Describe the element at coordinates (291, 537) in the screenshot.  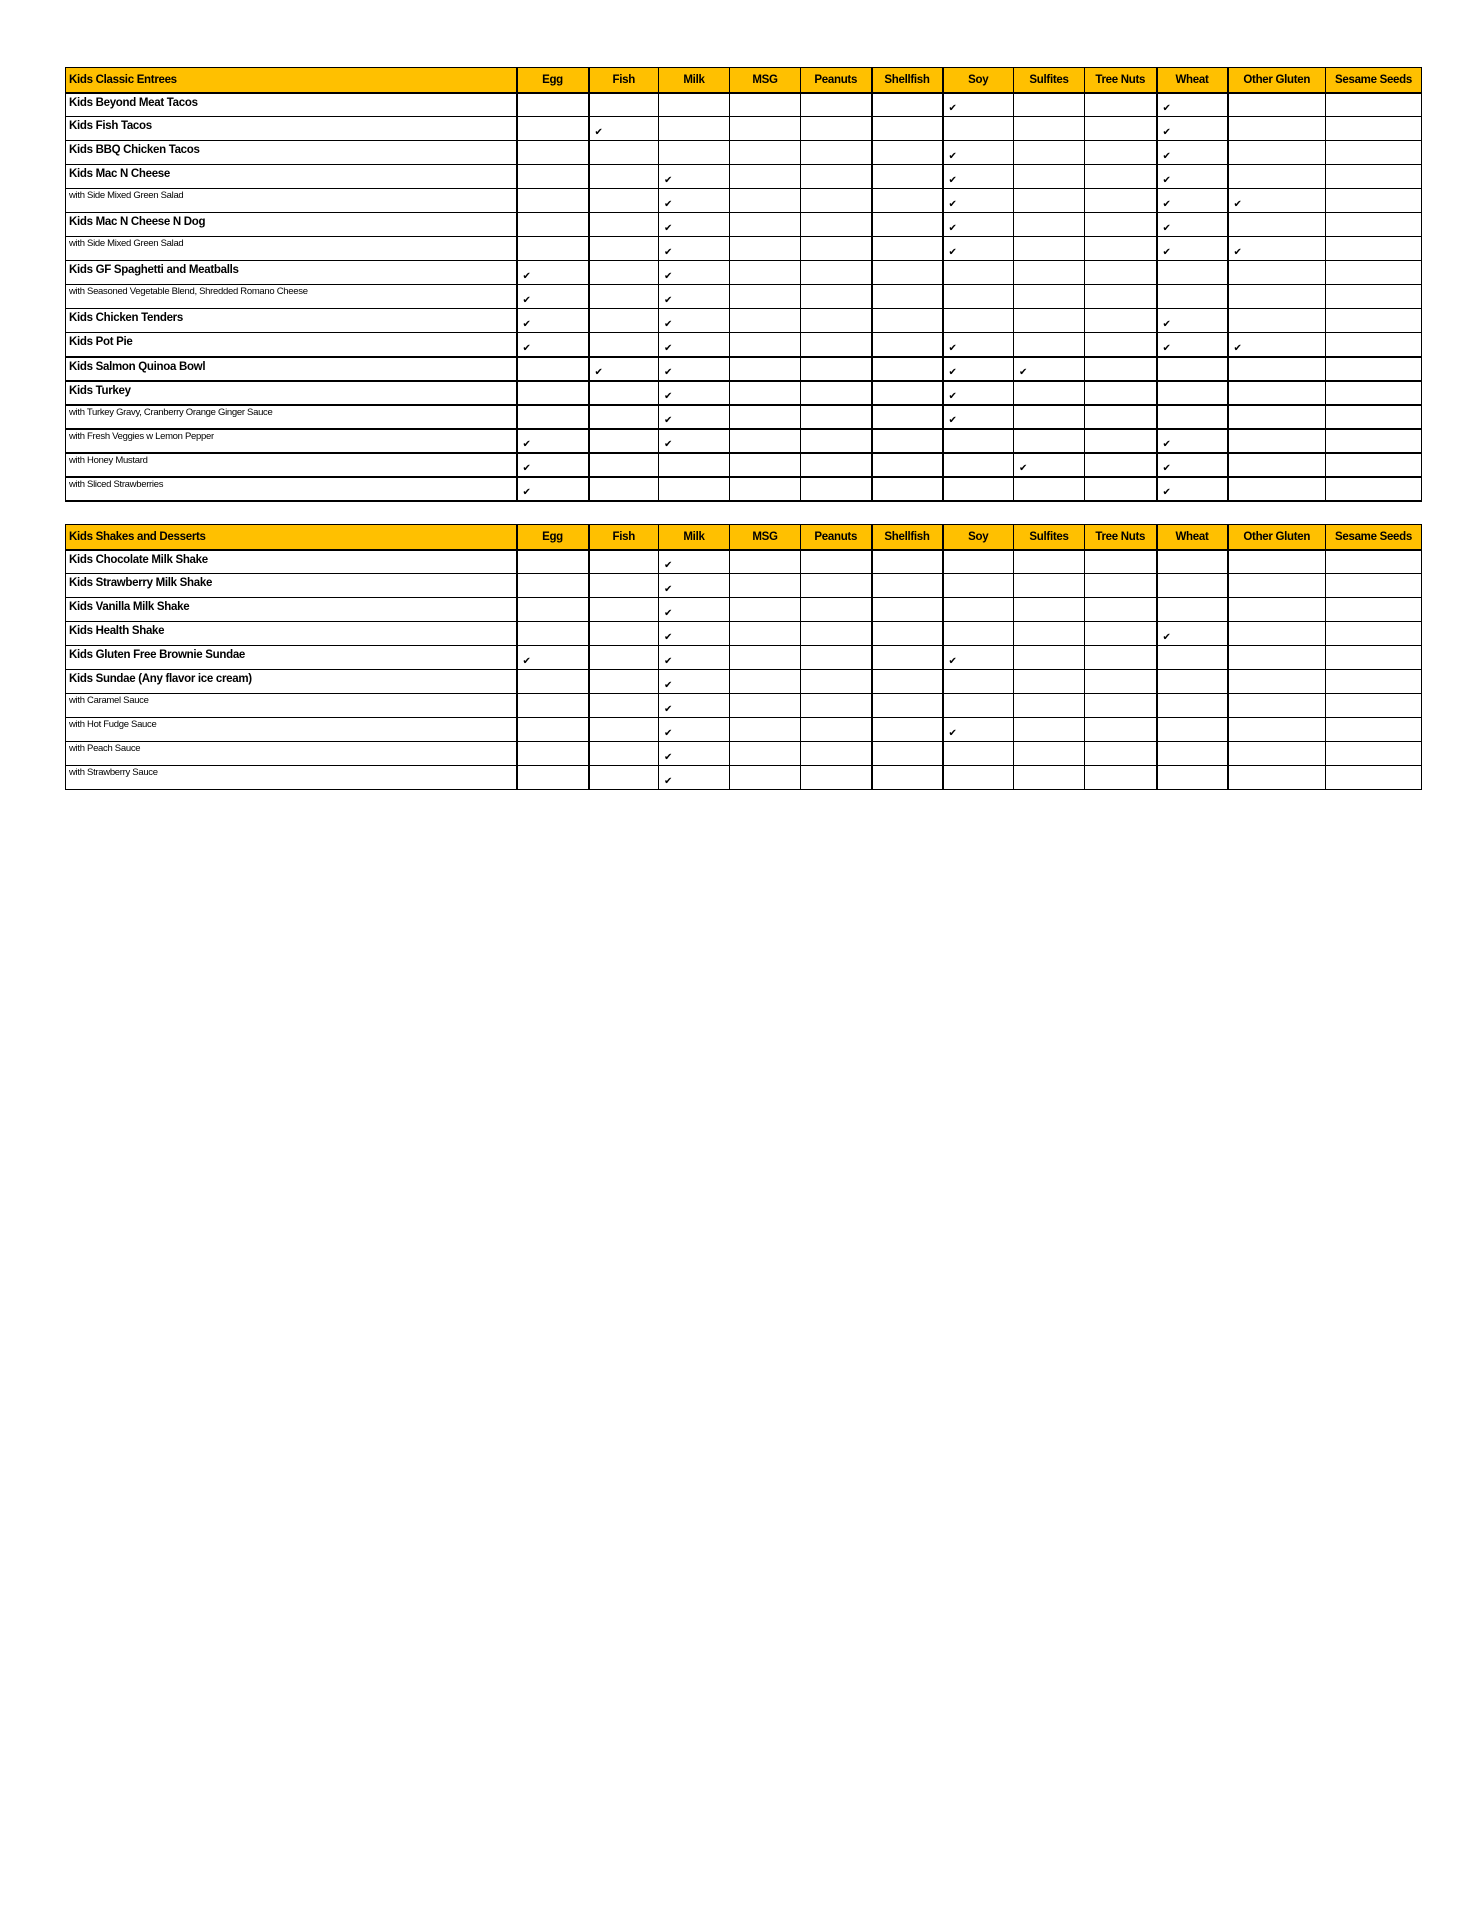
I see `section-title: Kids Shakes and Desserts` at that location.